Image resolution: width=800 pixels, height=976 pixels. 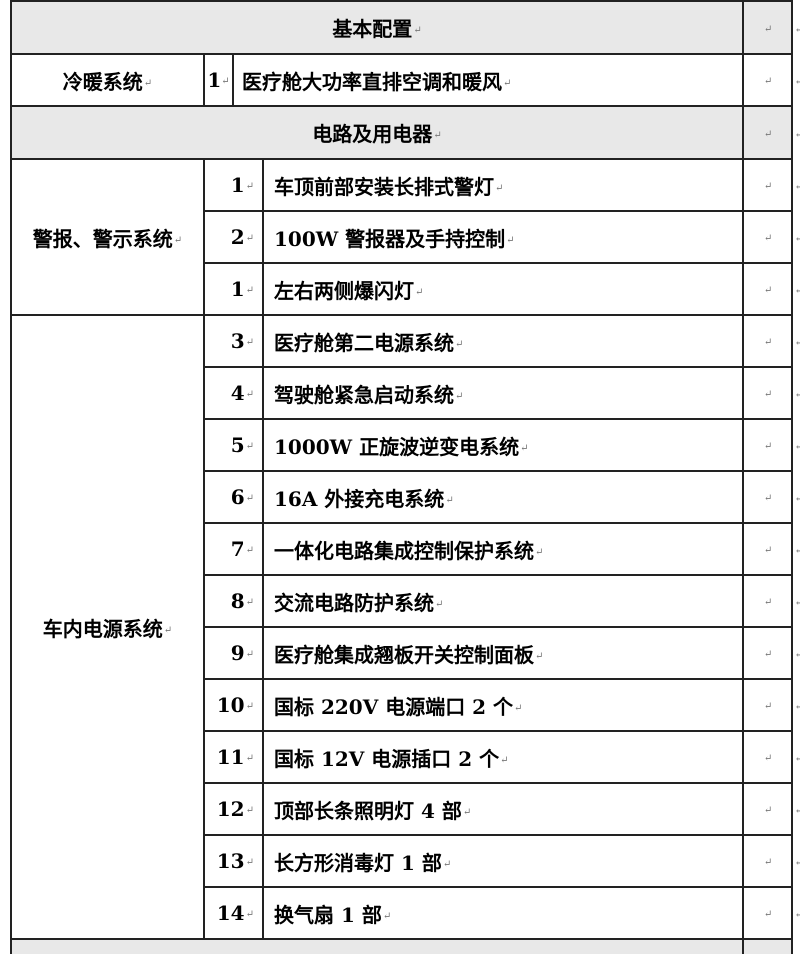 I want to click on item-text: 100W 警报器及手持控制, so click(x=390, y=238).